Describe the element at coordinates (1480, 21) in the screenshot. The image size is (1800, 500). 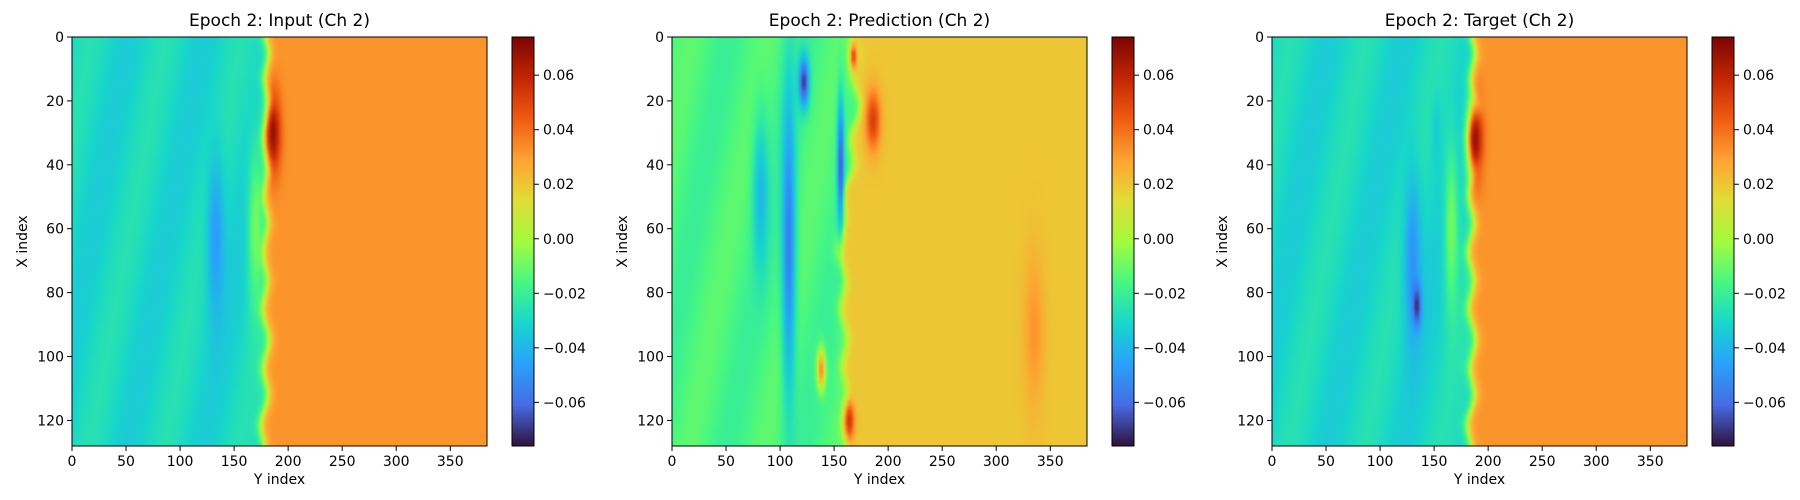
I see `chart-title: Epoch 2: Target (Ch 2)` at that location.